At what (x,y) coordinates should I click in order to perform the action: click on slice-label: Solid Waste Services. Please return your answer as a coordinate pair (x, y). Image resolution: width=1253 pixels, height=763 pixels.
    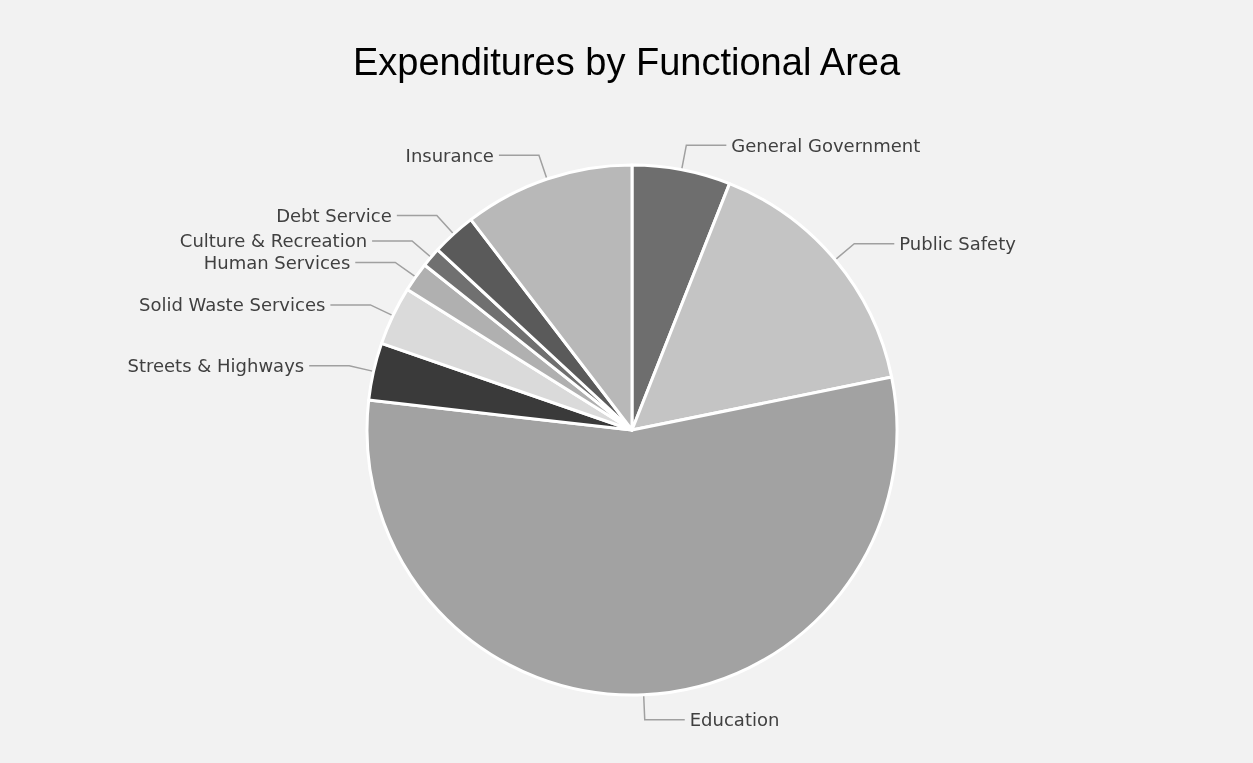
    Looking at the image, I should click on (232, 305).